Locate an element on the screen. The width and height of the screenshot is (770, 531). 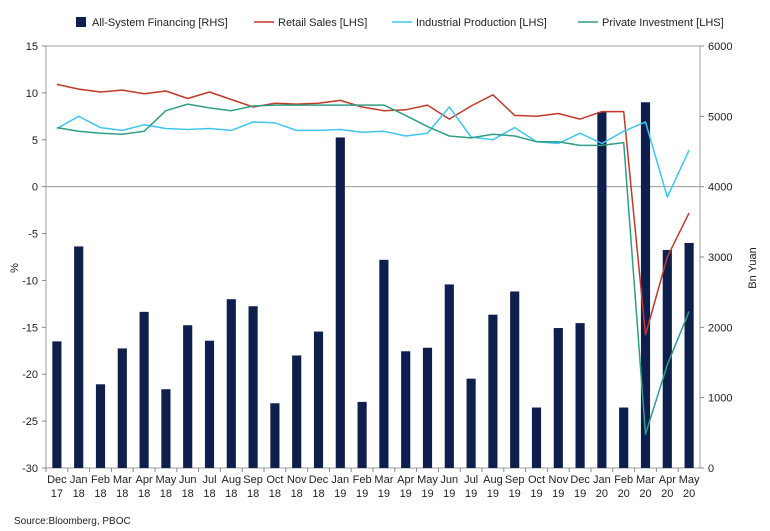
left-tick-label: -30 is located at coordinates (30, 469).